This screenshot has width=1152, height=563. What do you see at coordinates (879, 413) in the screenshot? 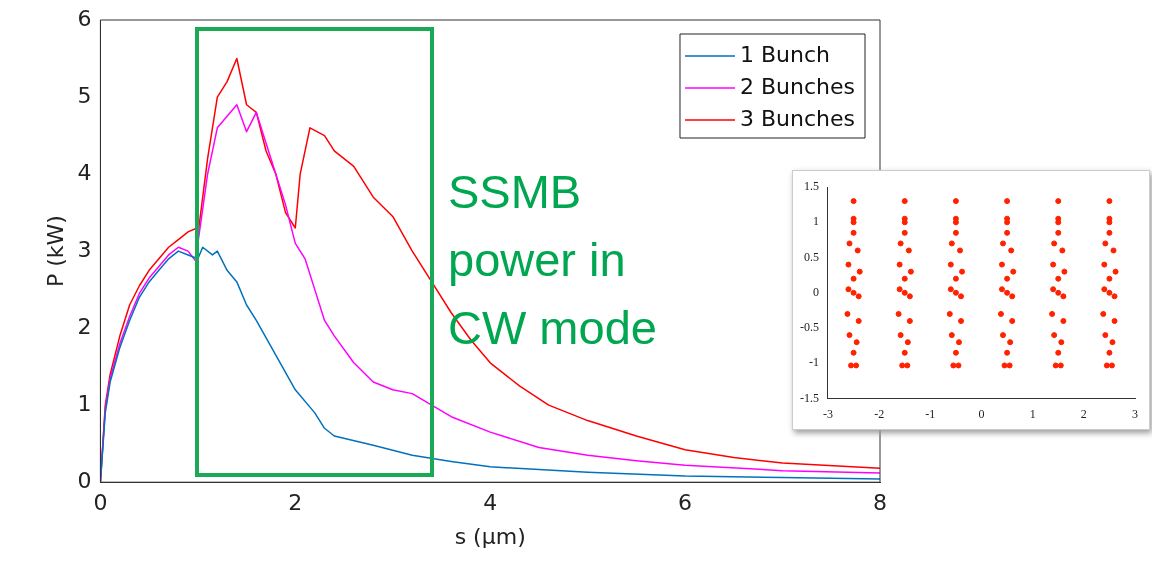
I see `x-tick-label: -2` at bounding box center [879, 413].